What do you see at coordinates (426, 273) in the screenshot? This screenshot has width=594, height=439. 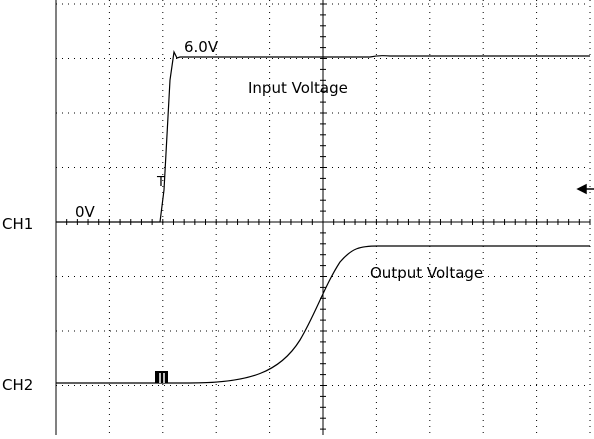 I see `output-label: Output Voltage` at bounding box center [426, 273].